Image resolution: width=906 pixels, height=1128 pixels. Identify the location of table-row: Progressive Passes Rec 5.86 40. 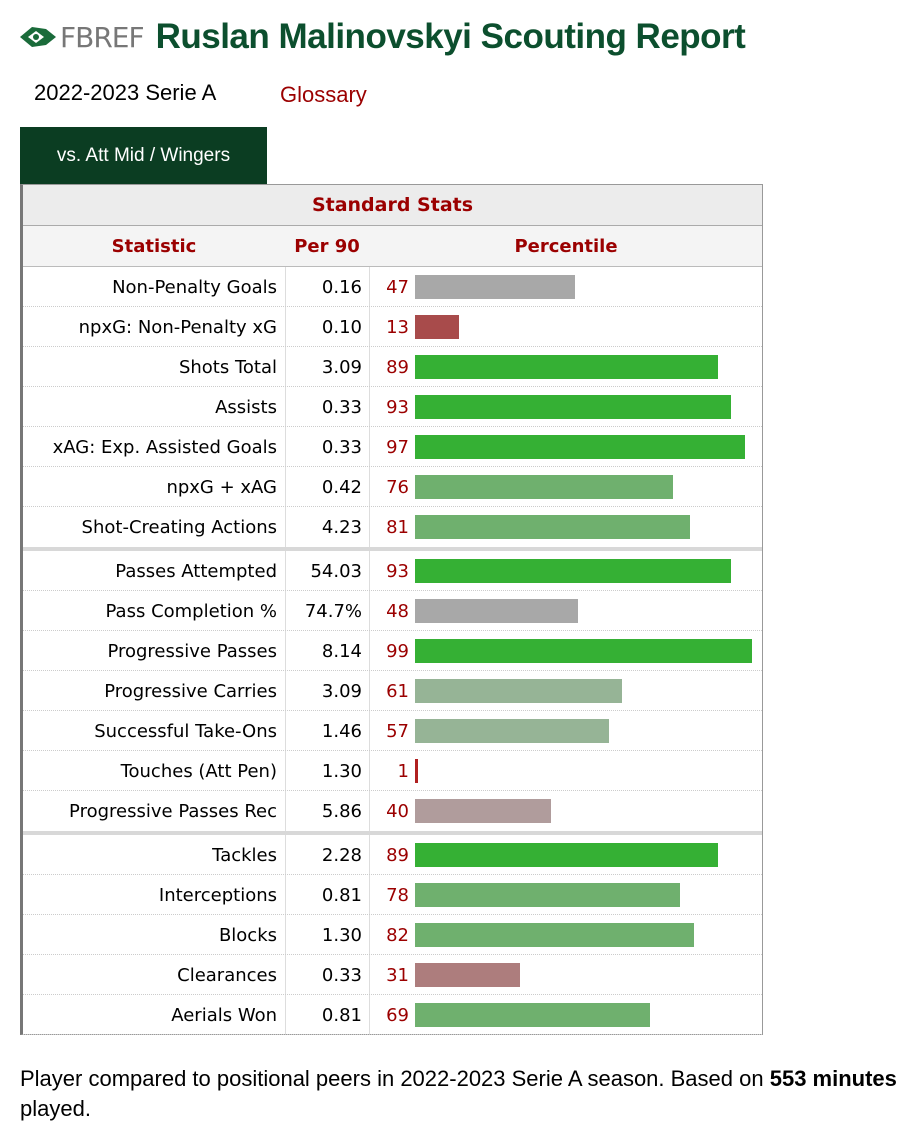
(392, 813).